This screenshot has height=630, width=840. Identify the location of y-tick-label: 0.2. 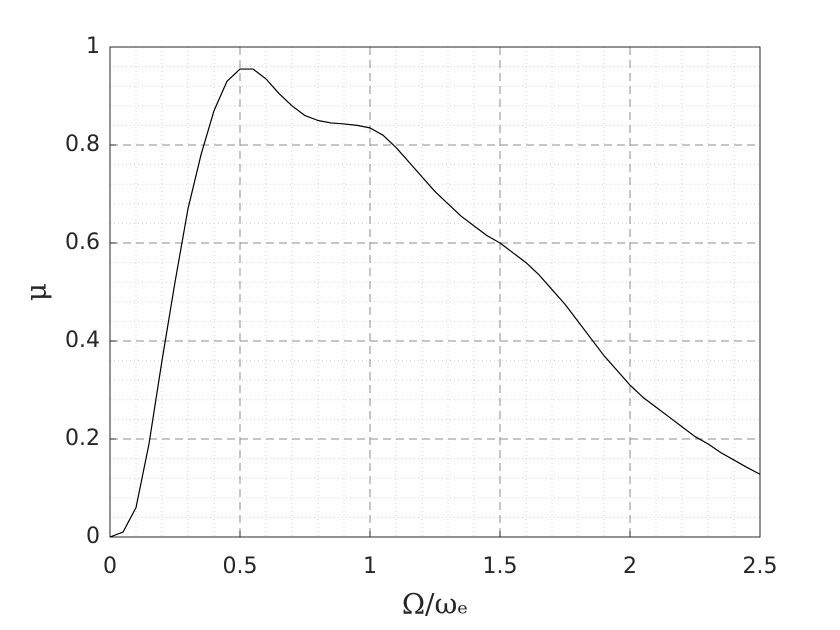
(82, 438).